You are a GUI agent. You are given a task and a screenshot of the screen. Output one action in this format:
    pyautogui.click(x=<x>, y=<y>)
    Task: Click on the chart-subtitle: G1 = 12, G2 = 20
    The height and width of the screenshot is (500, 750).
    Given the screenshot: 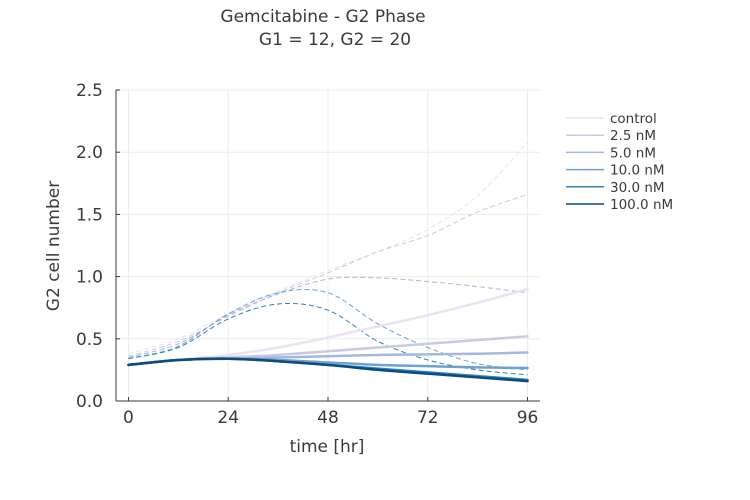 What is the action you would take?
    pyautogui.click(x=335, y=40)
    